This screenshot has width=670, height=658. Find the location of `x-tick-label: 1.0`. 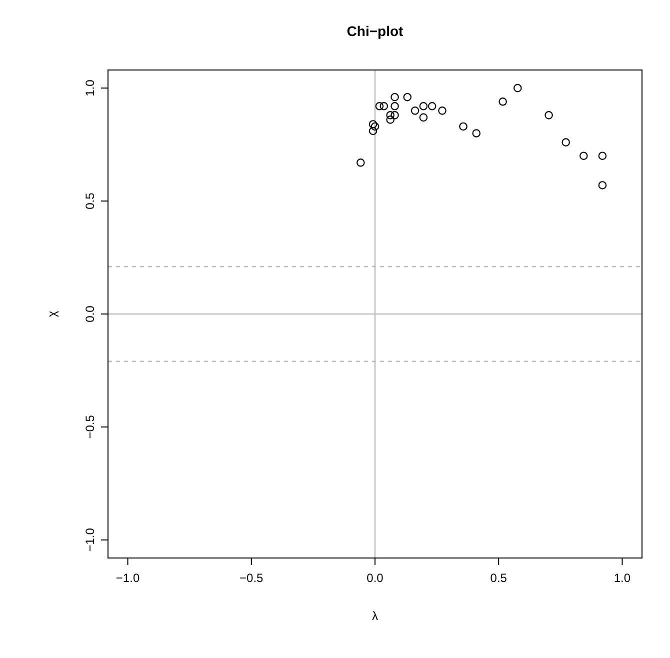

x-tick-label: 1.0 is located at coordinates (622, 578).